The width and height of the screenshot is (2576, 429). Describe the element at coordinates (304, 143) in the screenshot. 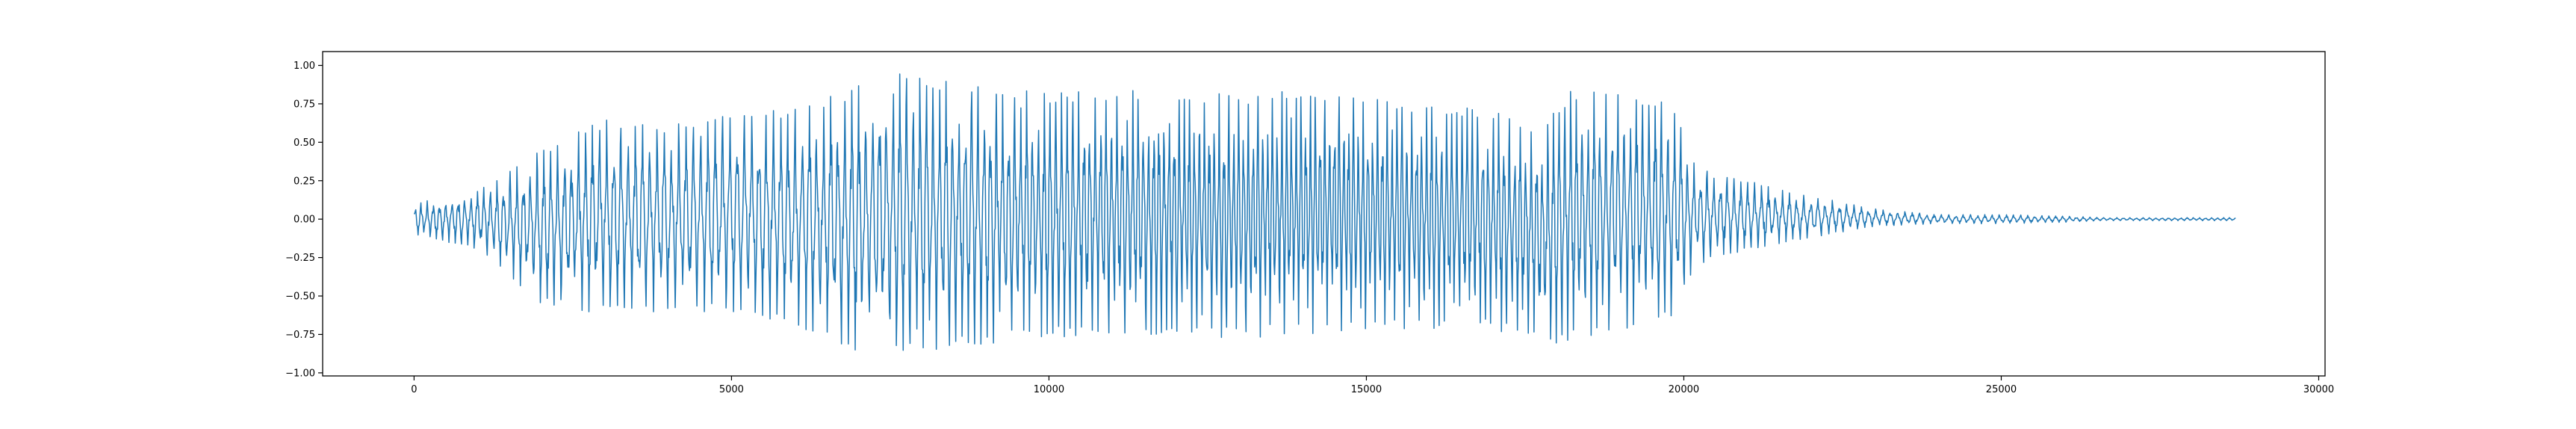

I see `y-tick-label: 0.50` at that location.